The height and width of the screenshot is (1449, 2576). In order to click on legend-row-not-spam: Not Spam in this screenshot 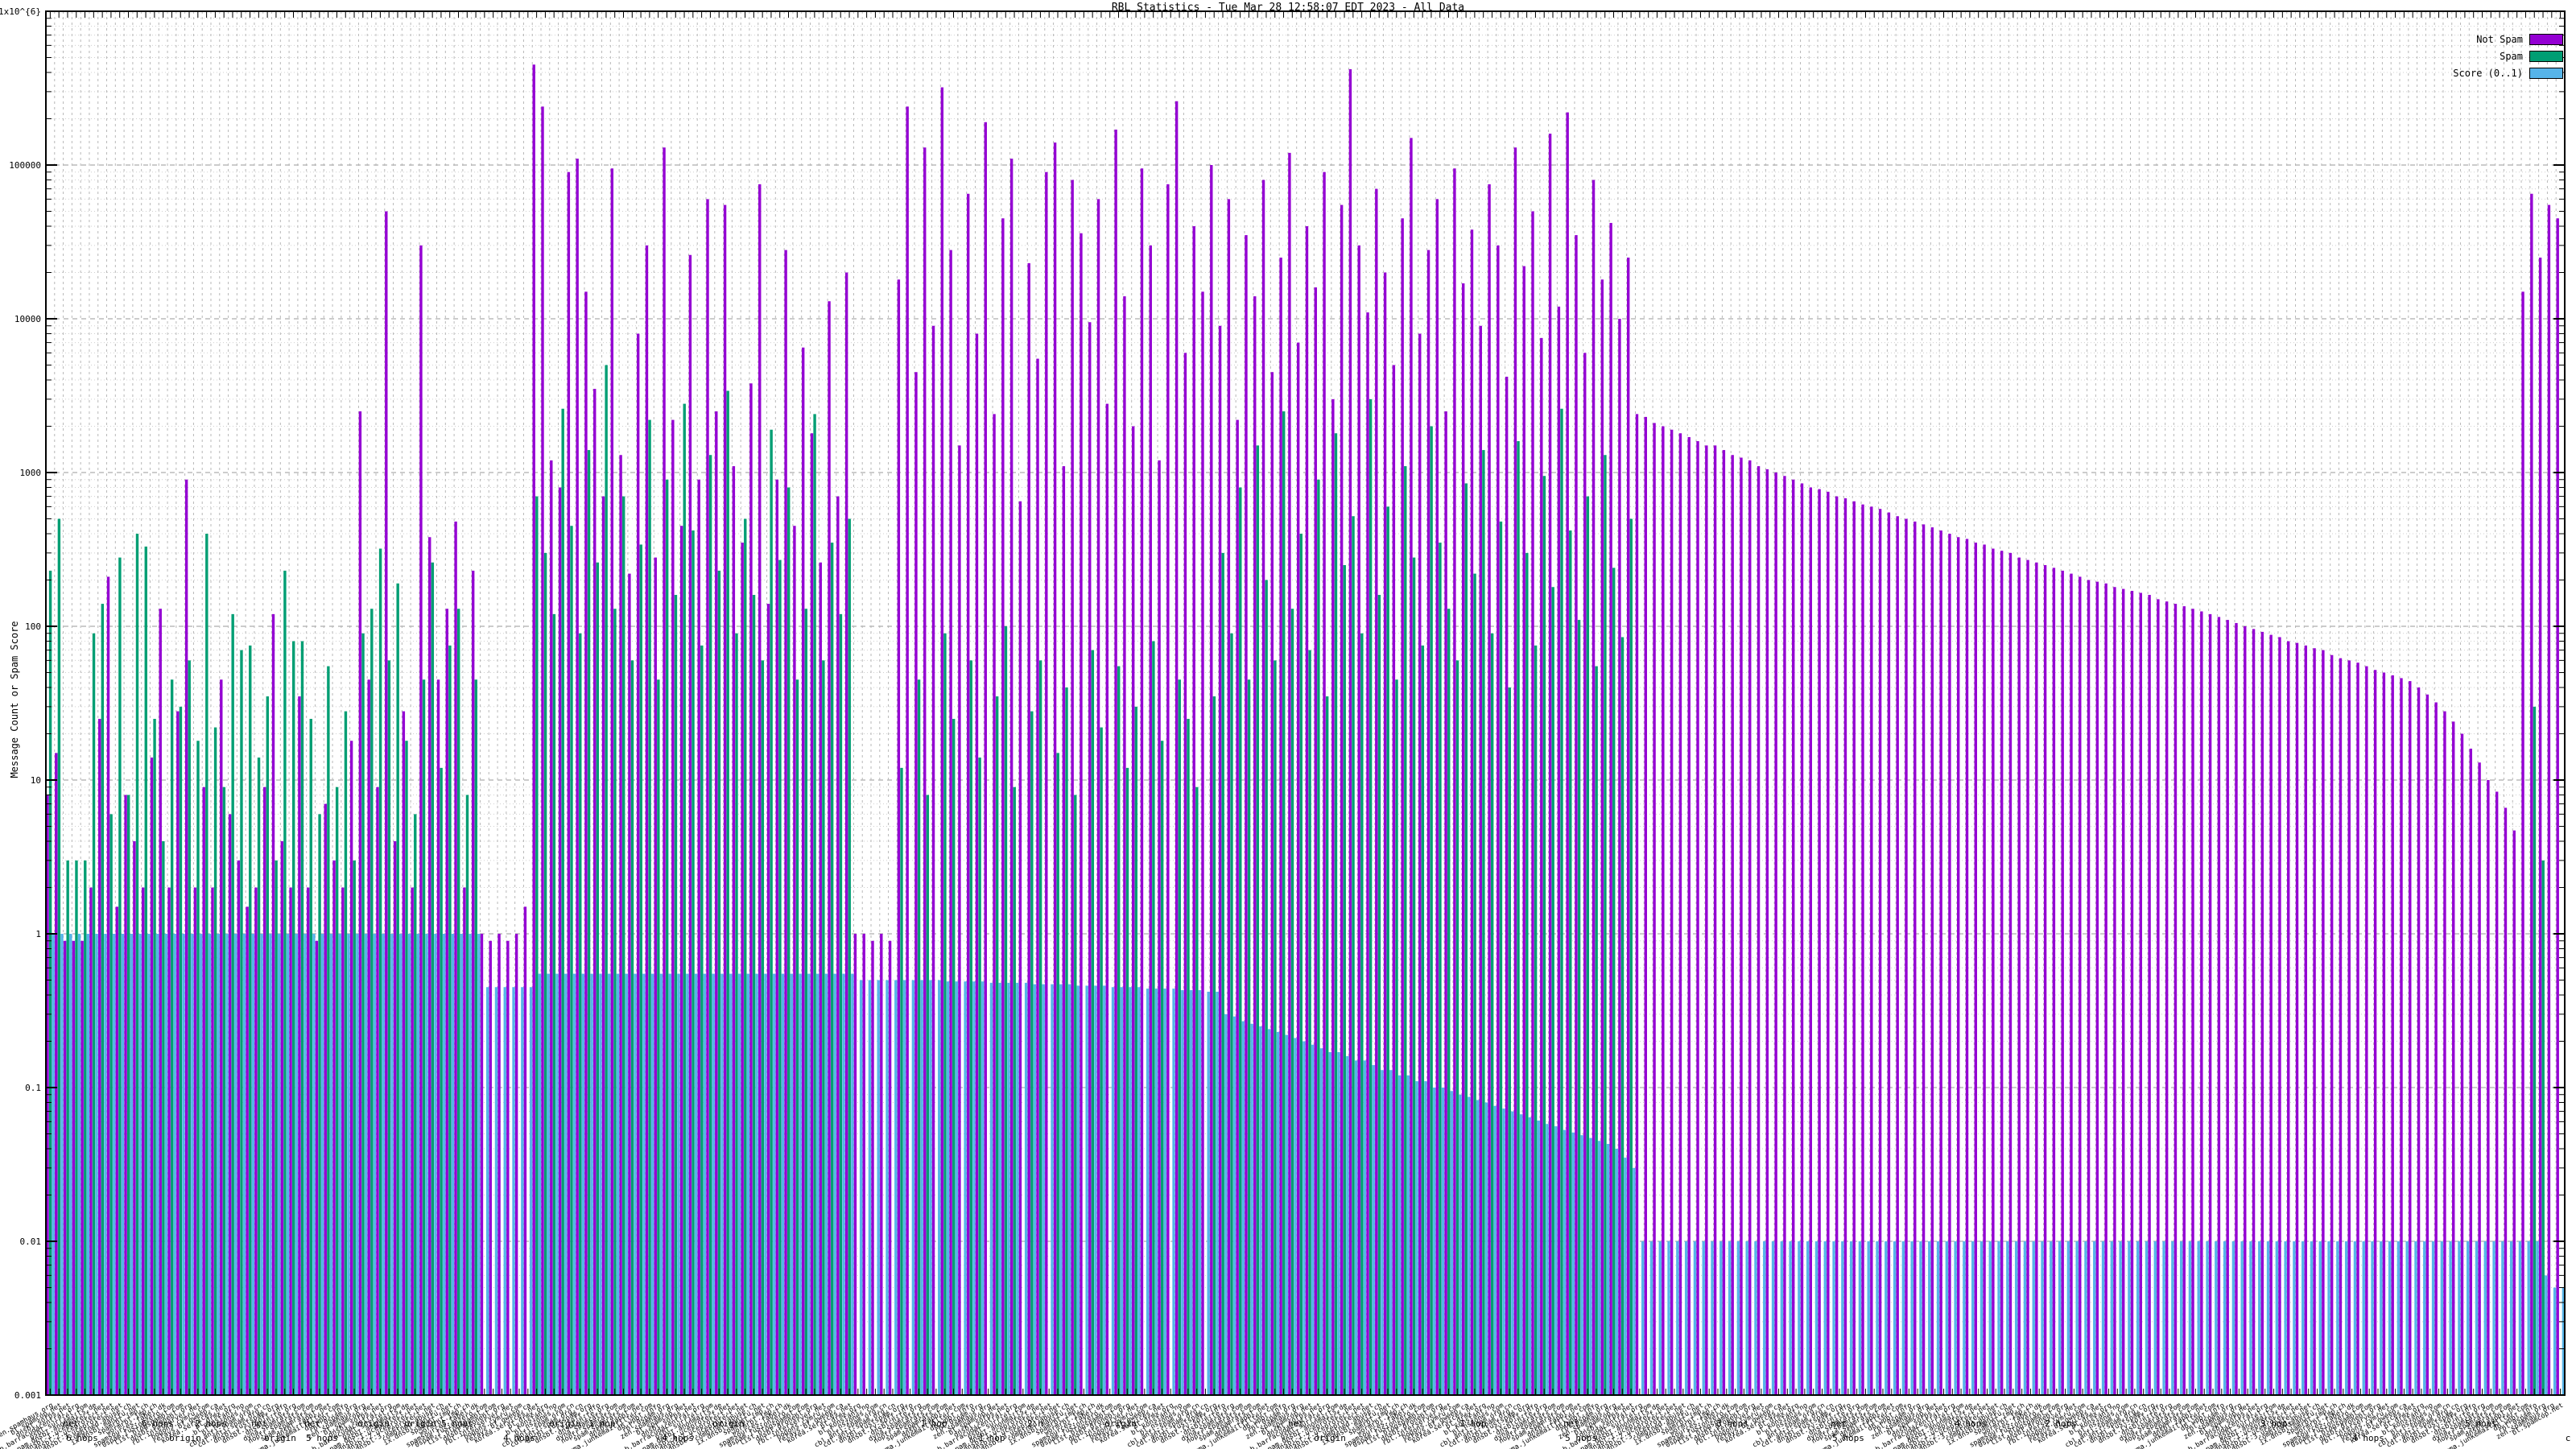, I will do `click(2508, 39)`.